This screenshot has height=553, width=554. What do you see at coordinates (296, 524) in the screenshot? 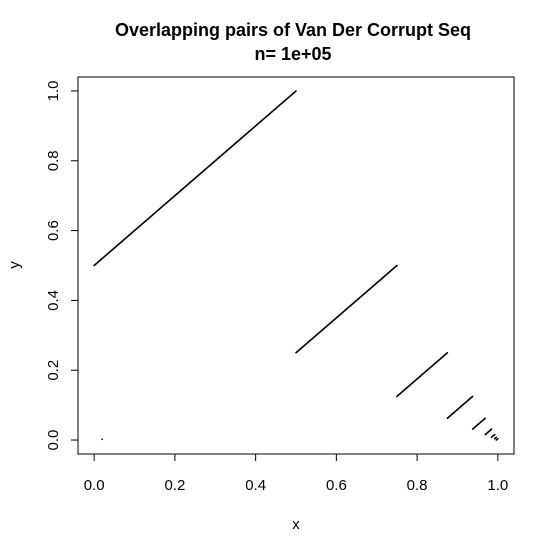
I see `x-axis-label: x` at bounding box center [296, 524].